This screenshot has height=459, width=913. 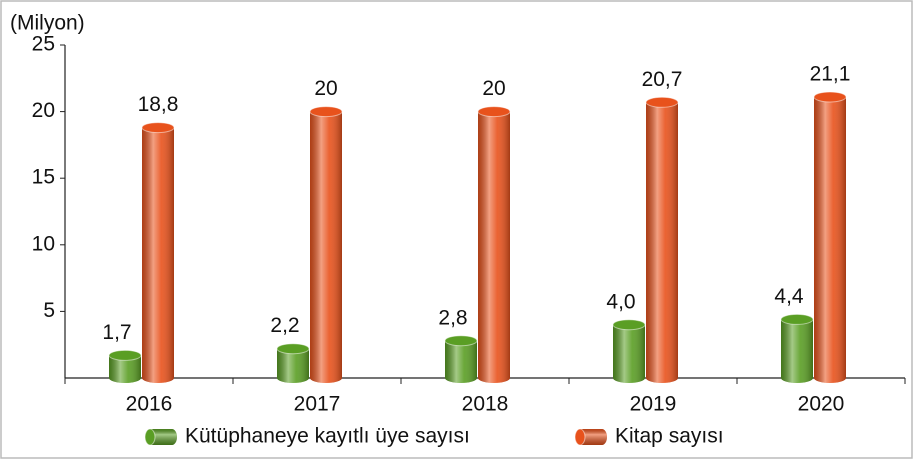 What do you see at coordinates (284, 325) in the screenshot?
I see `data-label: 2,2` at bounding box center [284, 325].